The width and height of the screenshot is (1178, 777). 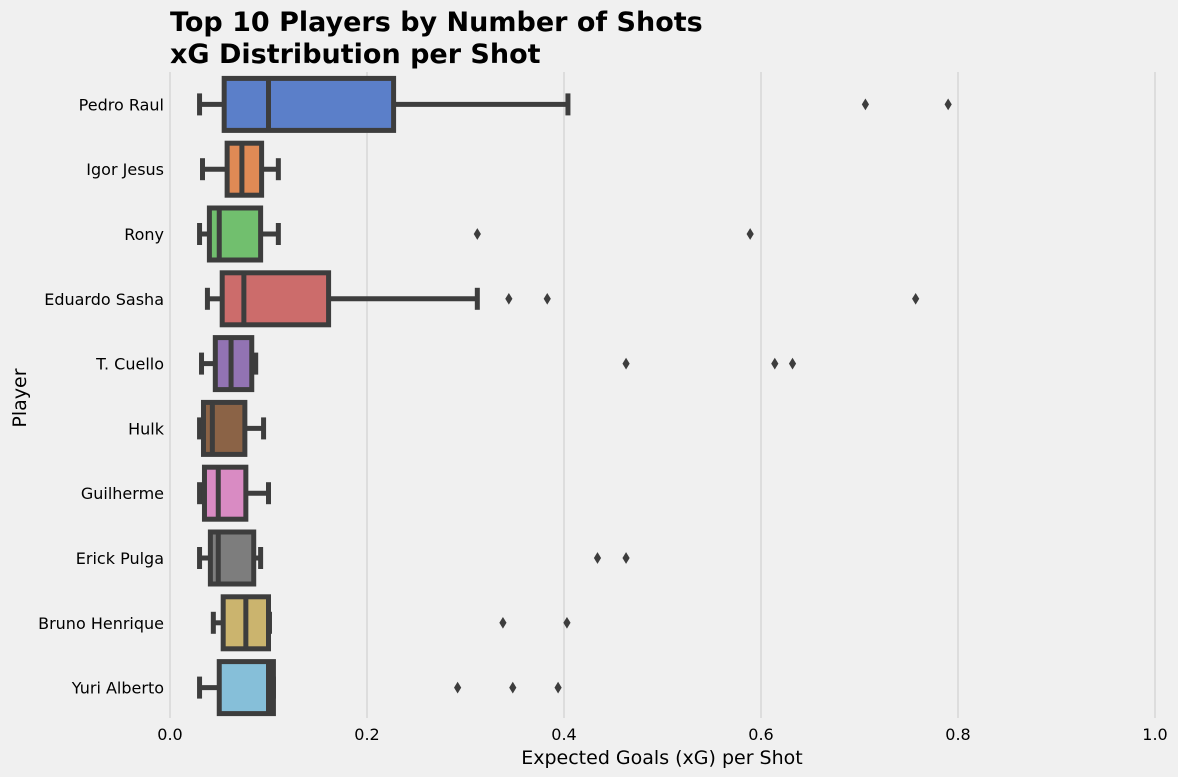 What do you see at coordinates (169, 734) in the screenshot?
I see `x-tick-label: 0.0` at bounding box center [169, 734].